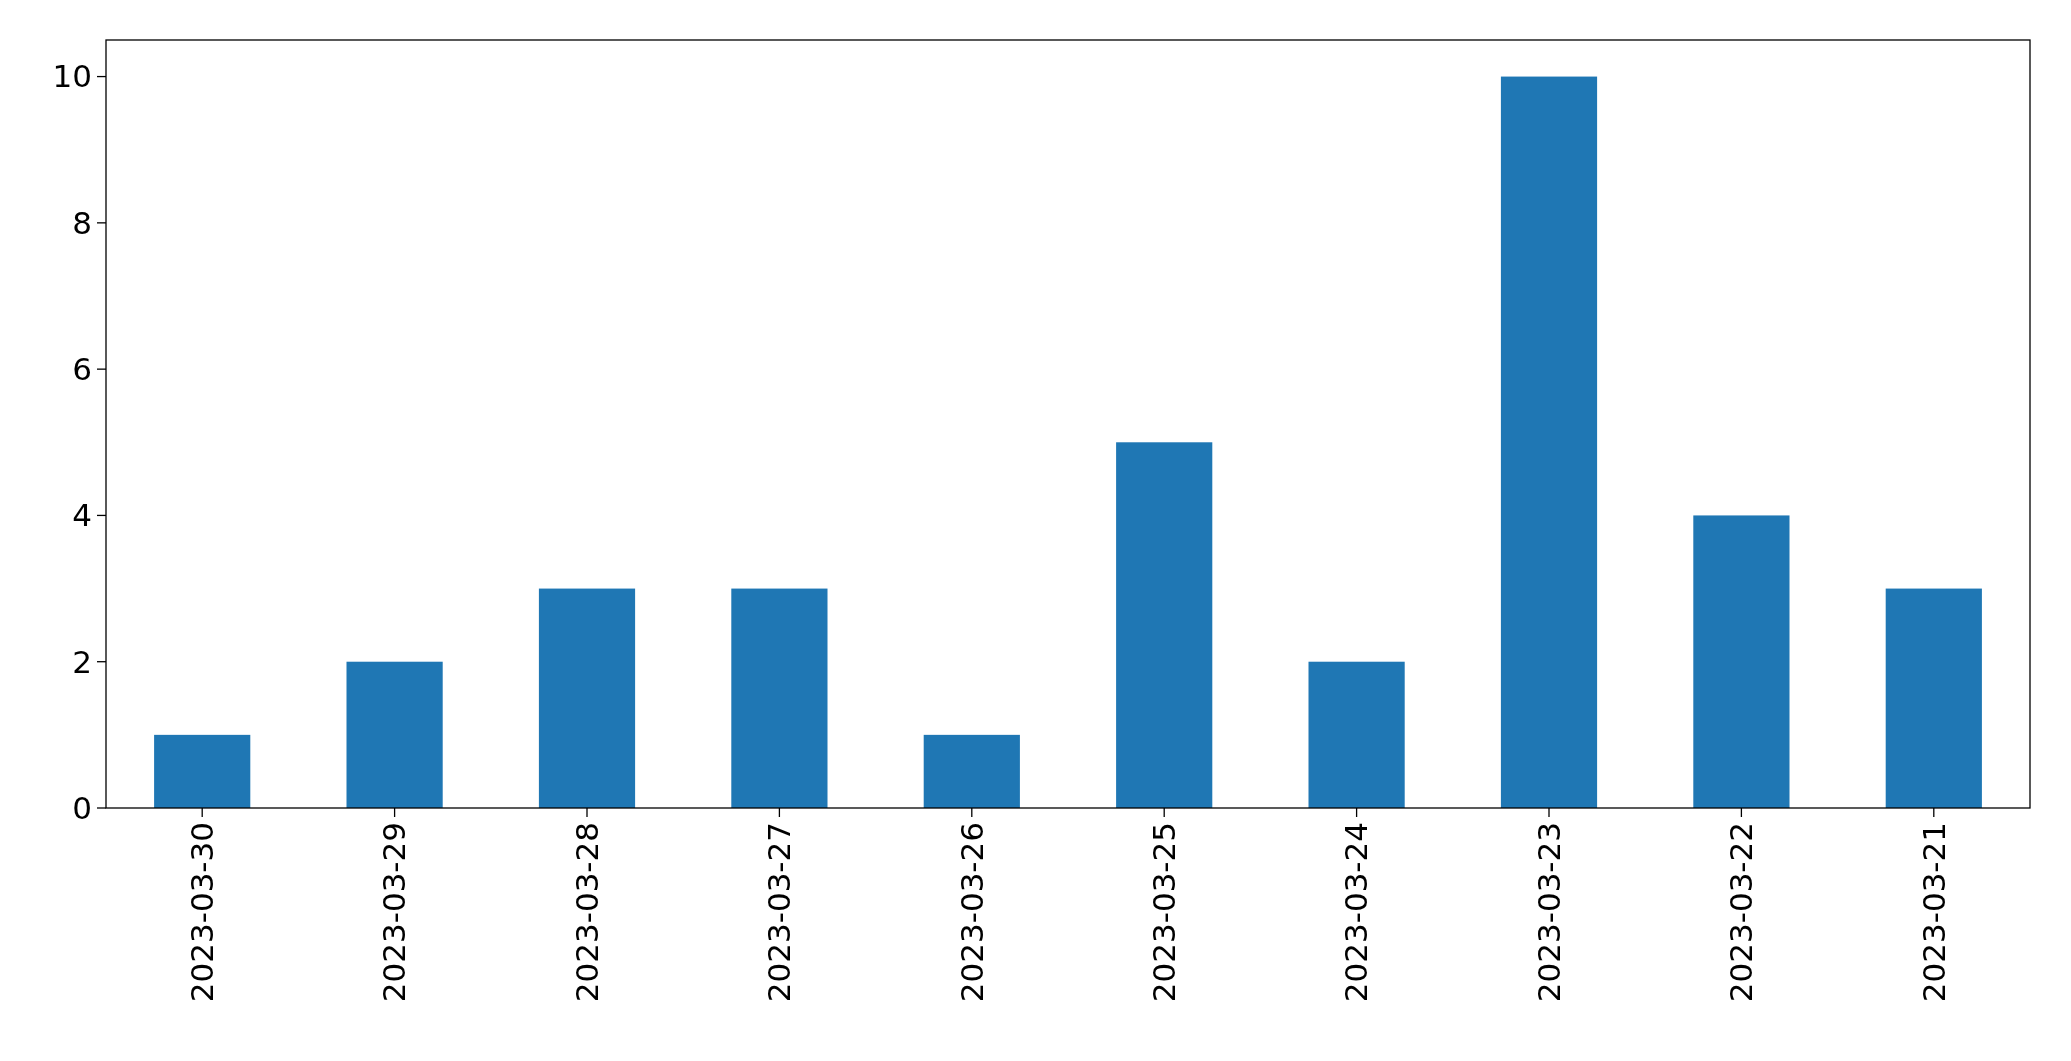 This screenshot has width=2071, height=1061. I want to click on x-tick-label: 2023-03-26, so click(971, 912).